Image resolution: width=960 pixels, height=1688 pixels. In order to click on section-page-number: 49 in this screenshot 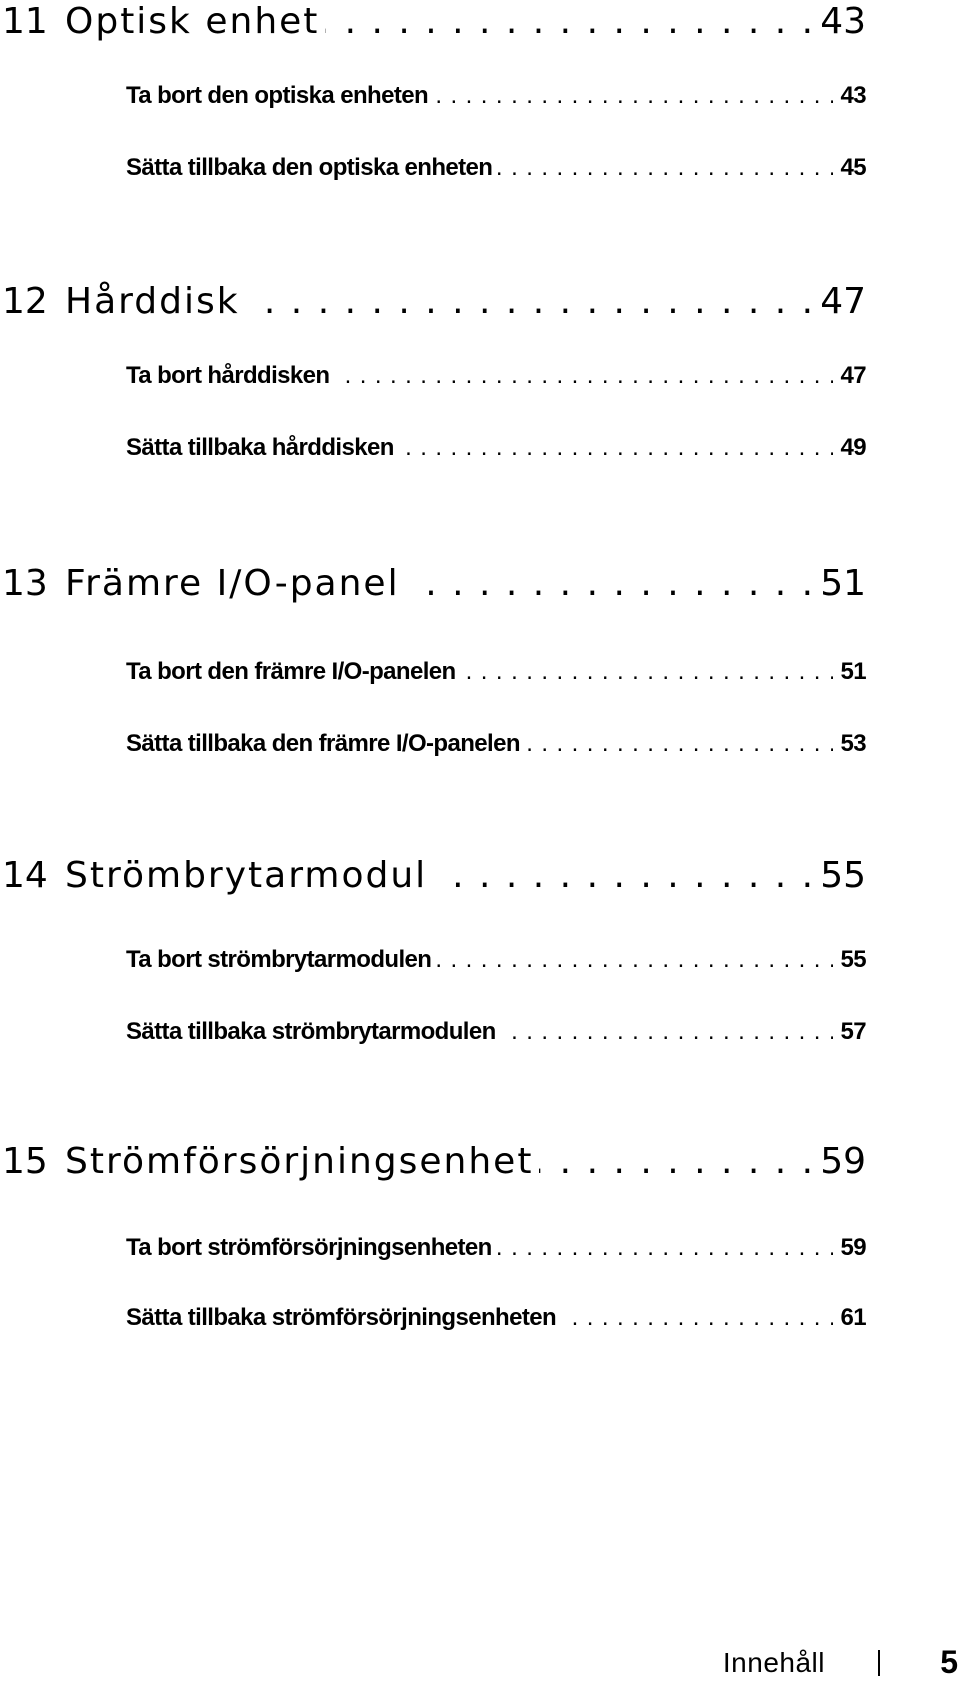, I will do `click(849, 448)`.